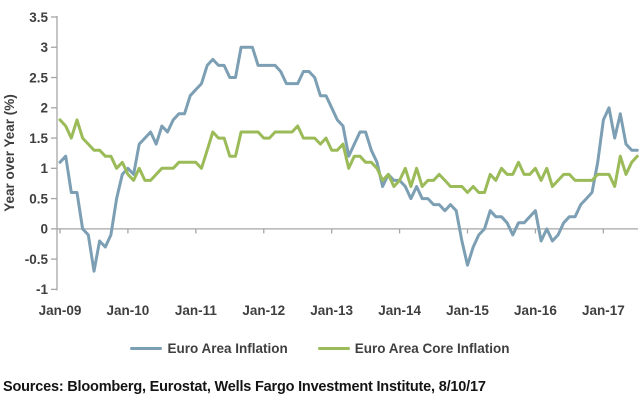 The width and height of the screenshot is (640, 417). What do you see at coordinates (38, 77) in the screenshot?
I see `y-tick-label: 2.5` at bounding box center [38, 77].